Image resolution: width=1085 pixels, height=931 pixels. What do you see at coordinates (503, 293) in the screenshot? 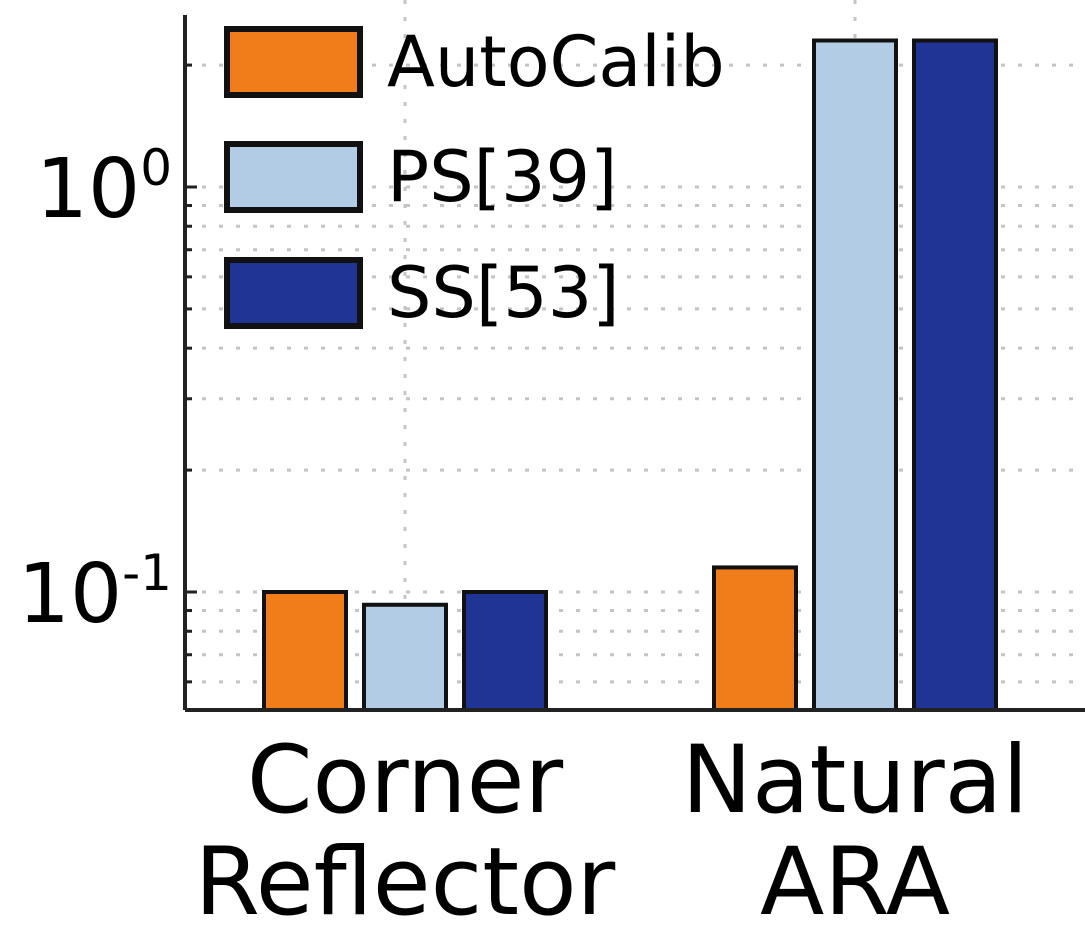
I see `legend-label: SS[53]` at bounding box center [503, 293].